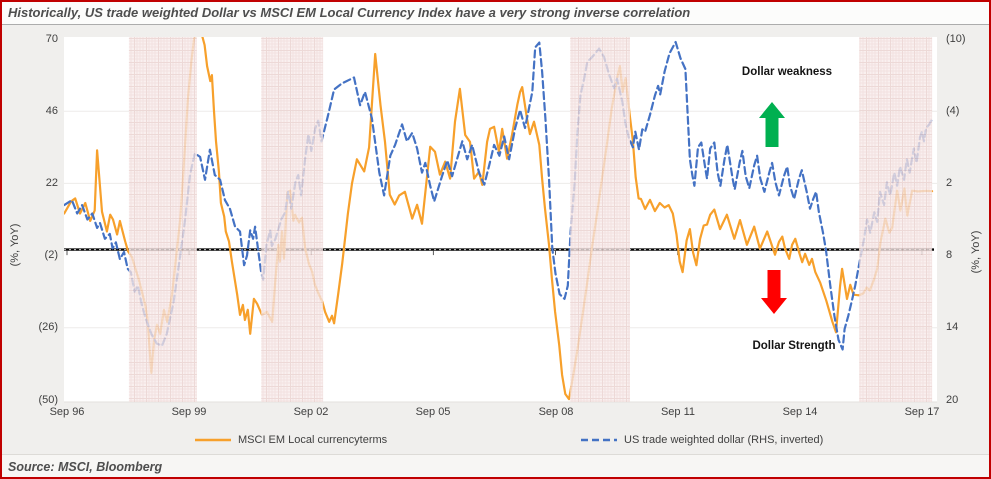 The width and height of the screenshot is (991, 479). What do you see at coordinates (556, 412) in the screenshot?
I see `x-axis-tick-label: Sep 08` at bounding box center [556, 412].